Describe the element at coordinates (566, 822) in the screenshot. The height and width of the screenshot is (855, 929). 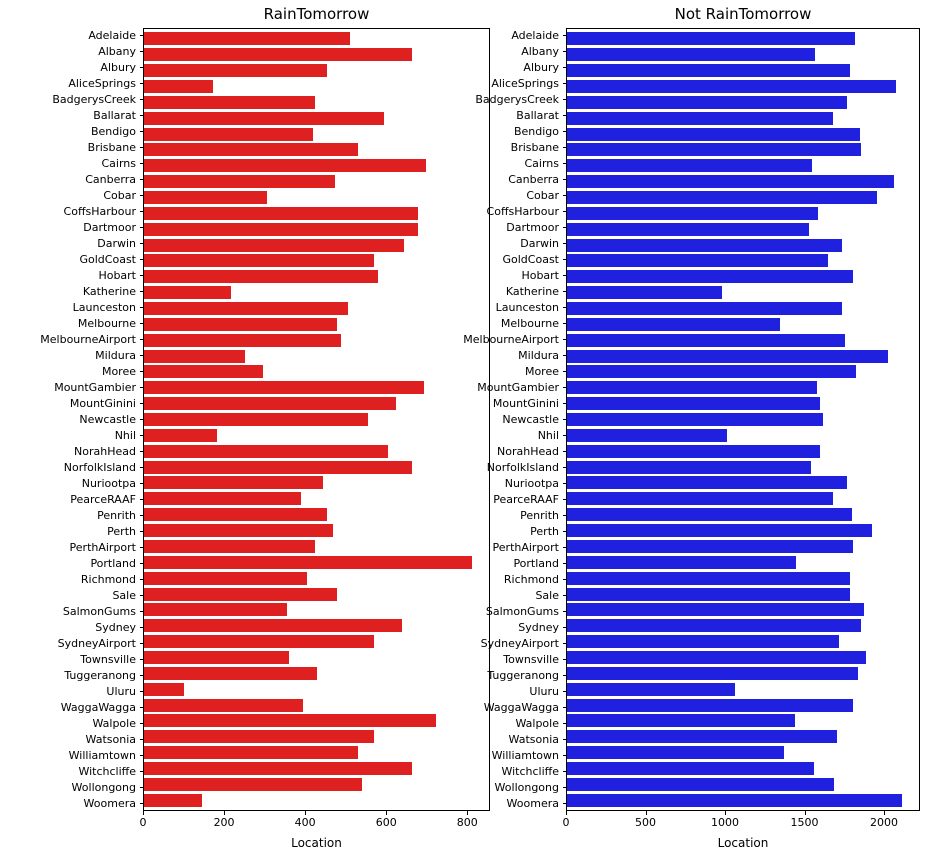
I see `x-tick-label: 0` at that location.